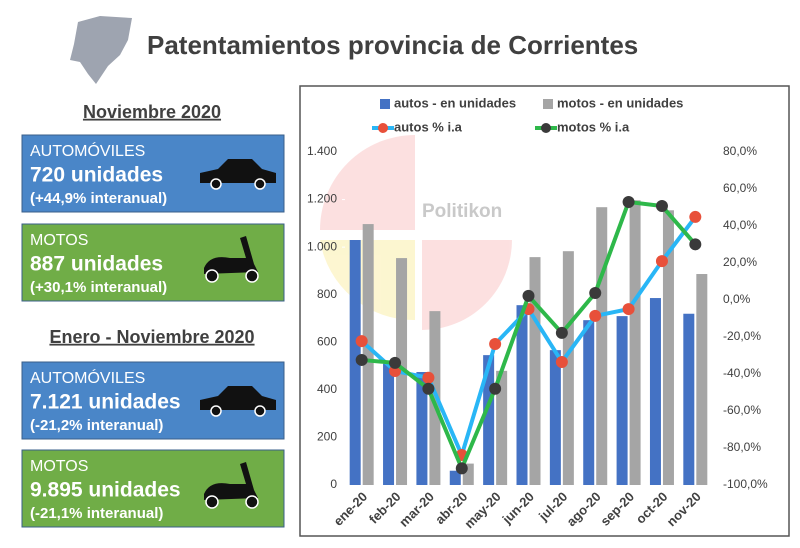  What do you see at coordinates (327, 437) in the screenshot?
I see `y-tick-label: 200` at bounding box center [327, 437].